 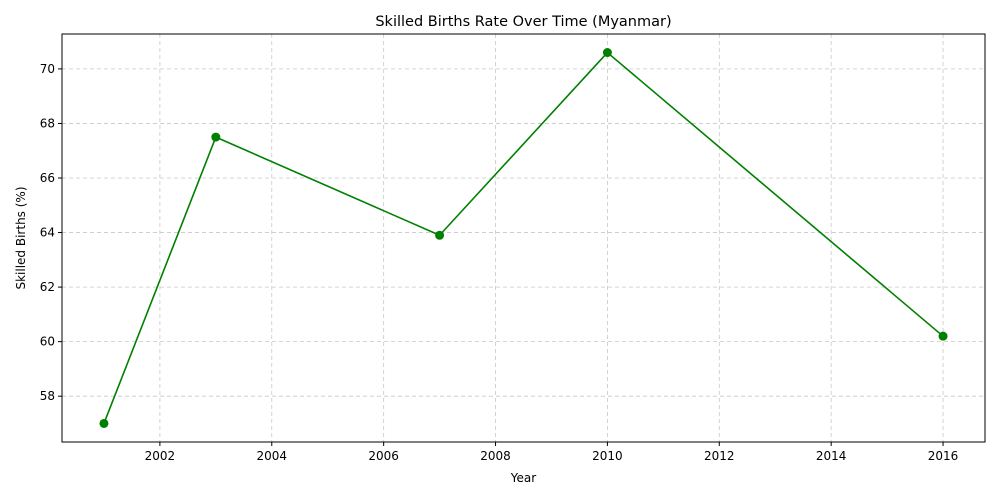 What do you see at coordinates (47, 233) in the screenshot?
I see `y-tick-label: 64` at bounding box center [47, 233].